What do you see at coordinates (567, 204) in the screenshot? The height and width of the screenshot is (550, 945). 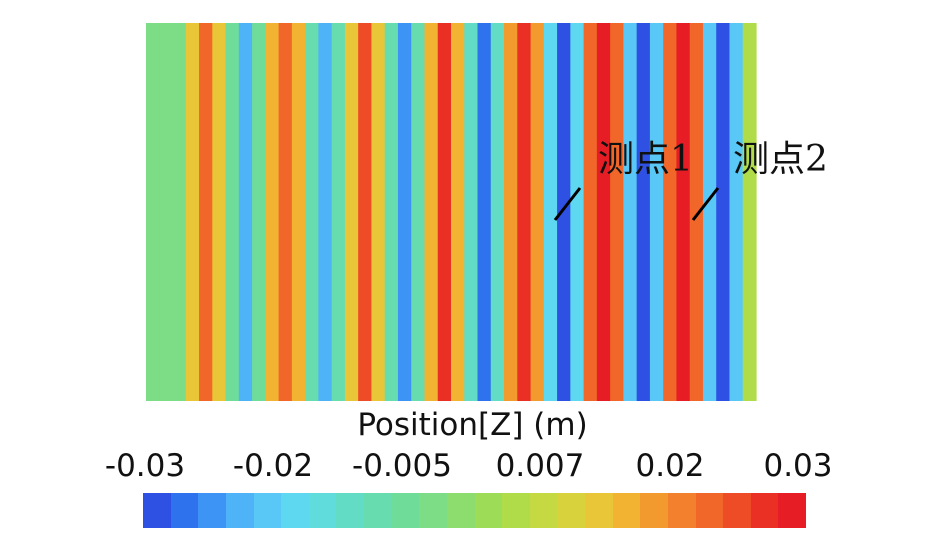 I see `probe-1-leader-line` at bounding box center [567, 204].